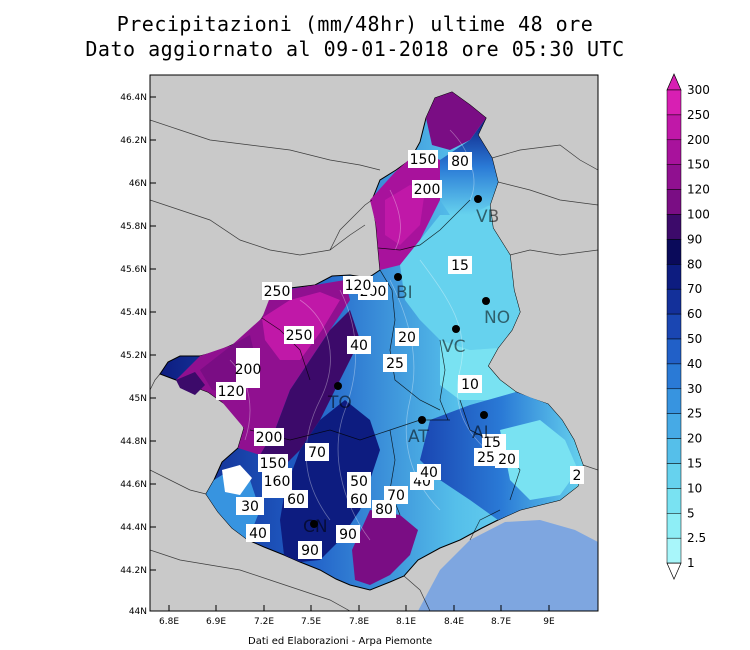 This screenshot has width=750, height=650. I want to click on legend-label: 50, so click(694, 339).